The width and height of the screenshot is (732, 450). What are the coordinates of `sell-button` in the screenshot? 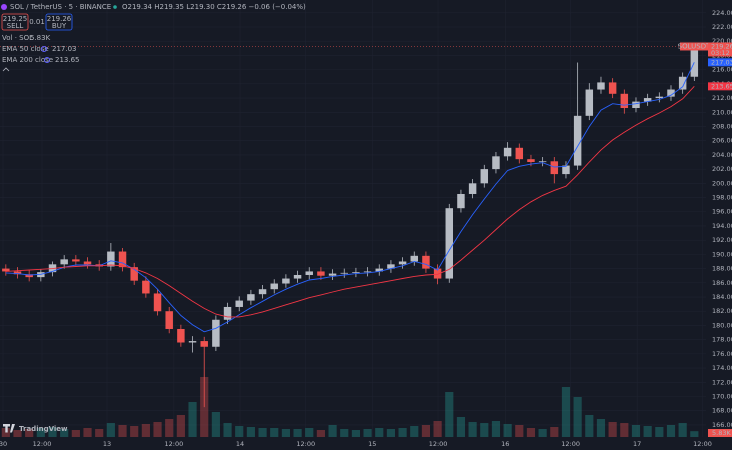 It's located at (15, 22).